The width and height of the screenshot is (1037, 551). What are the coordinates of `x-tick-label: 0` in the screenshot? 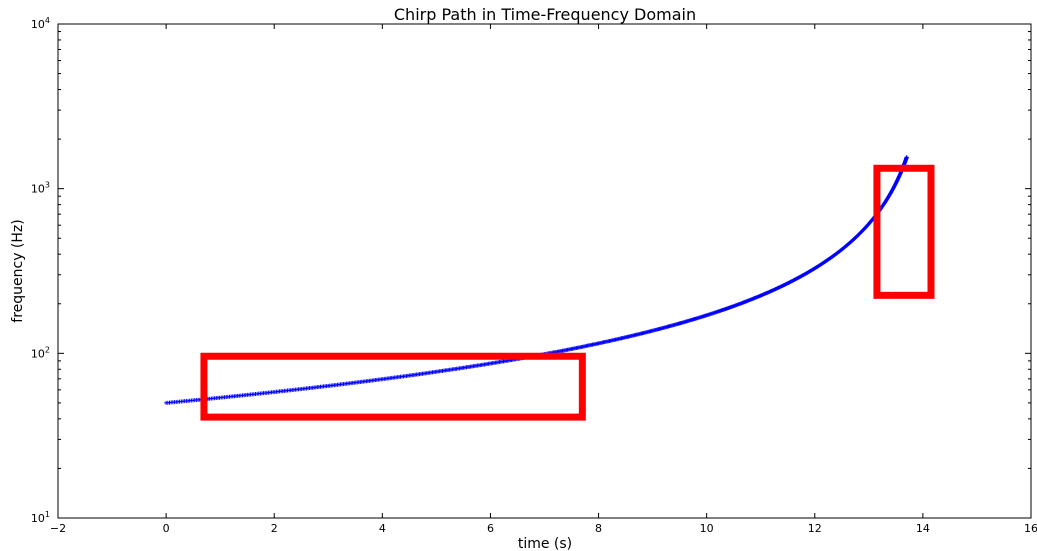 It's located at (166, 528).